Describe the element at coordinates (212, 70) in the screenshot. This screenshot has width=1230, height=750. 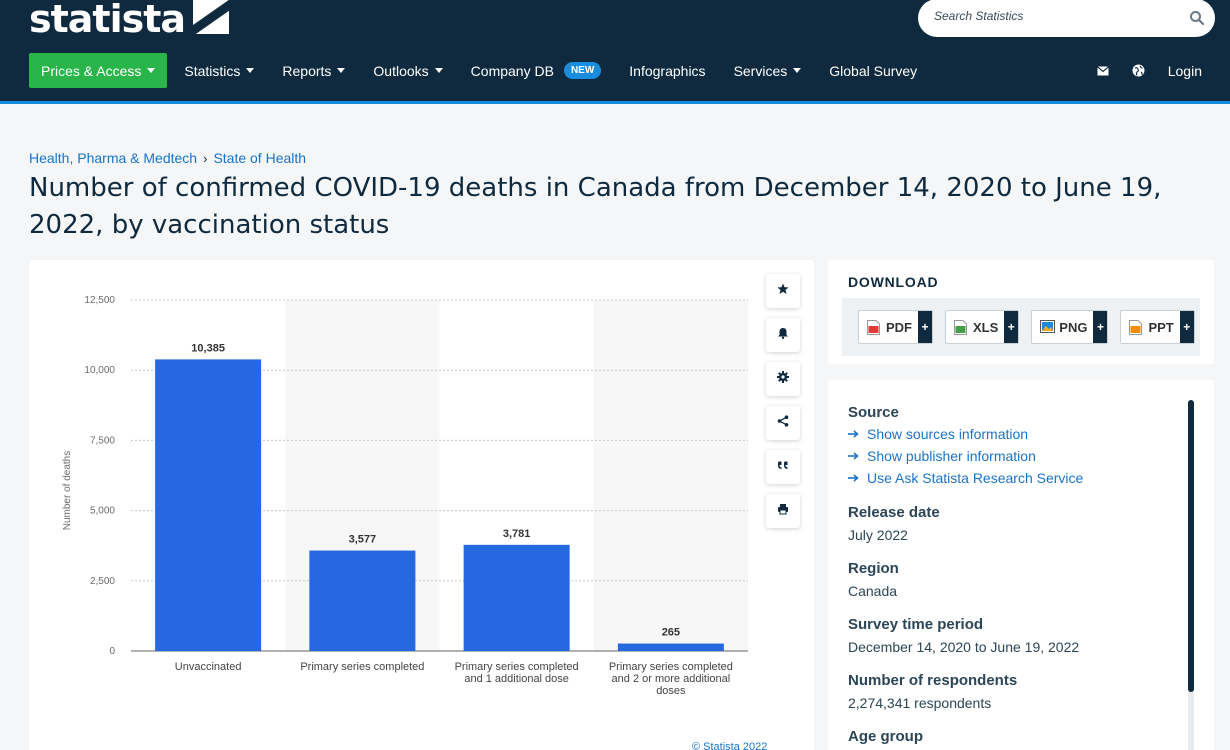
I see `nav-label: Statistics` at that location.